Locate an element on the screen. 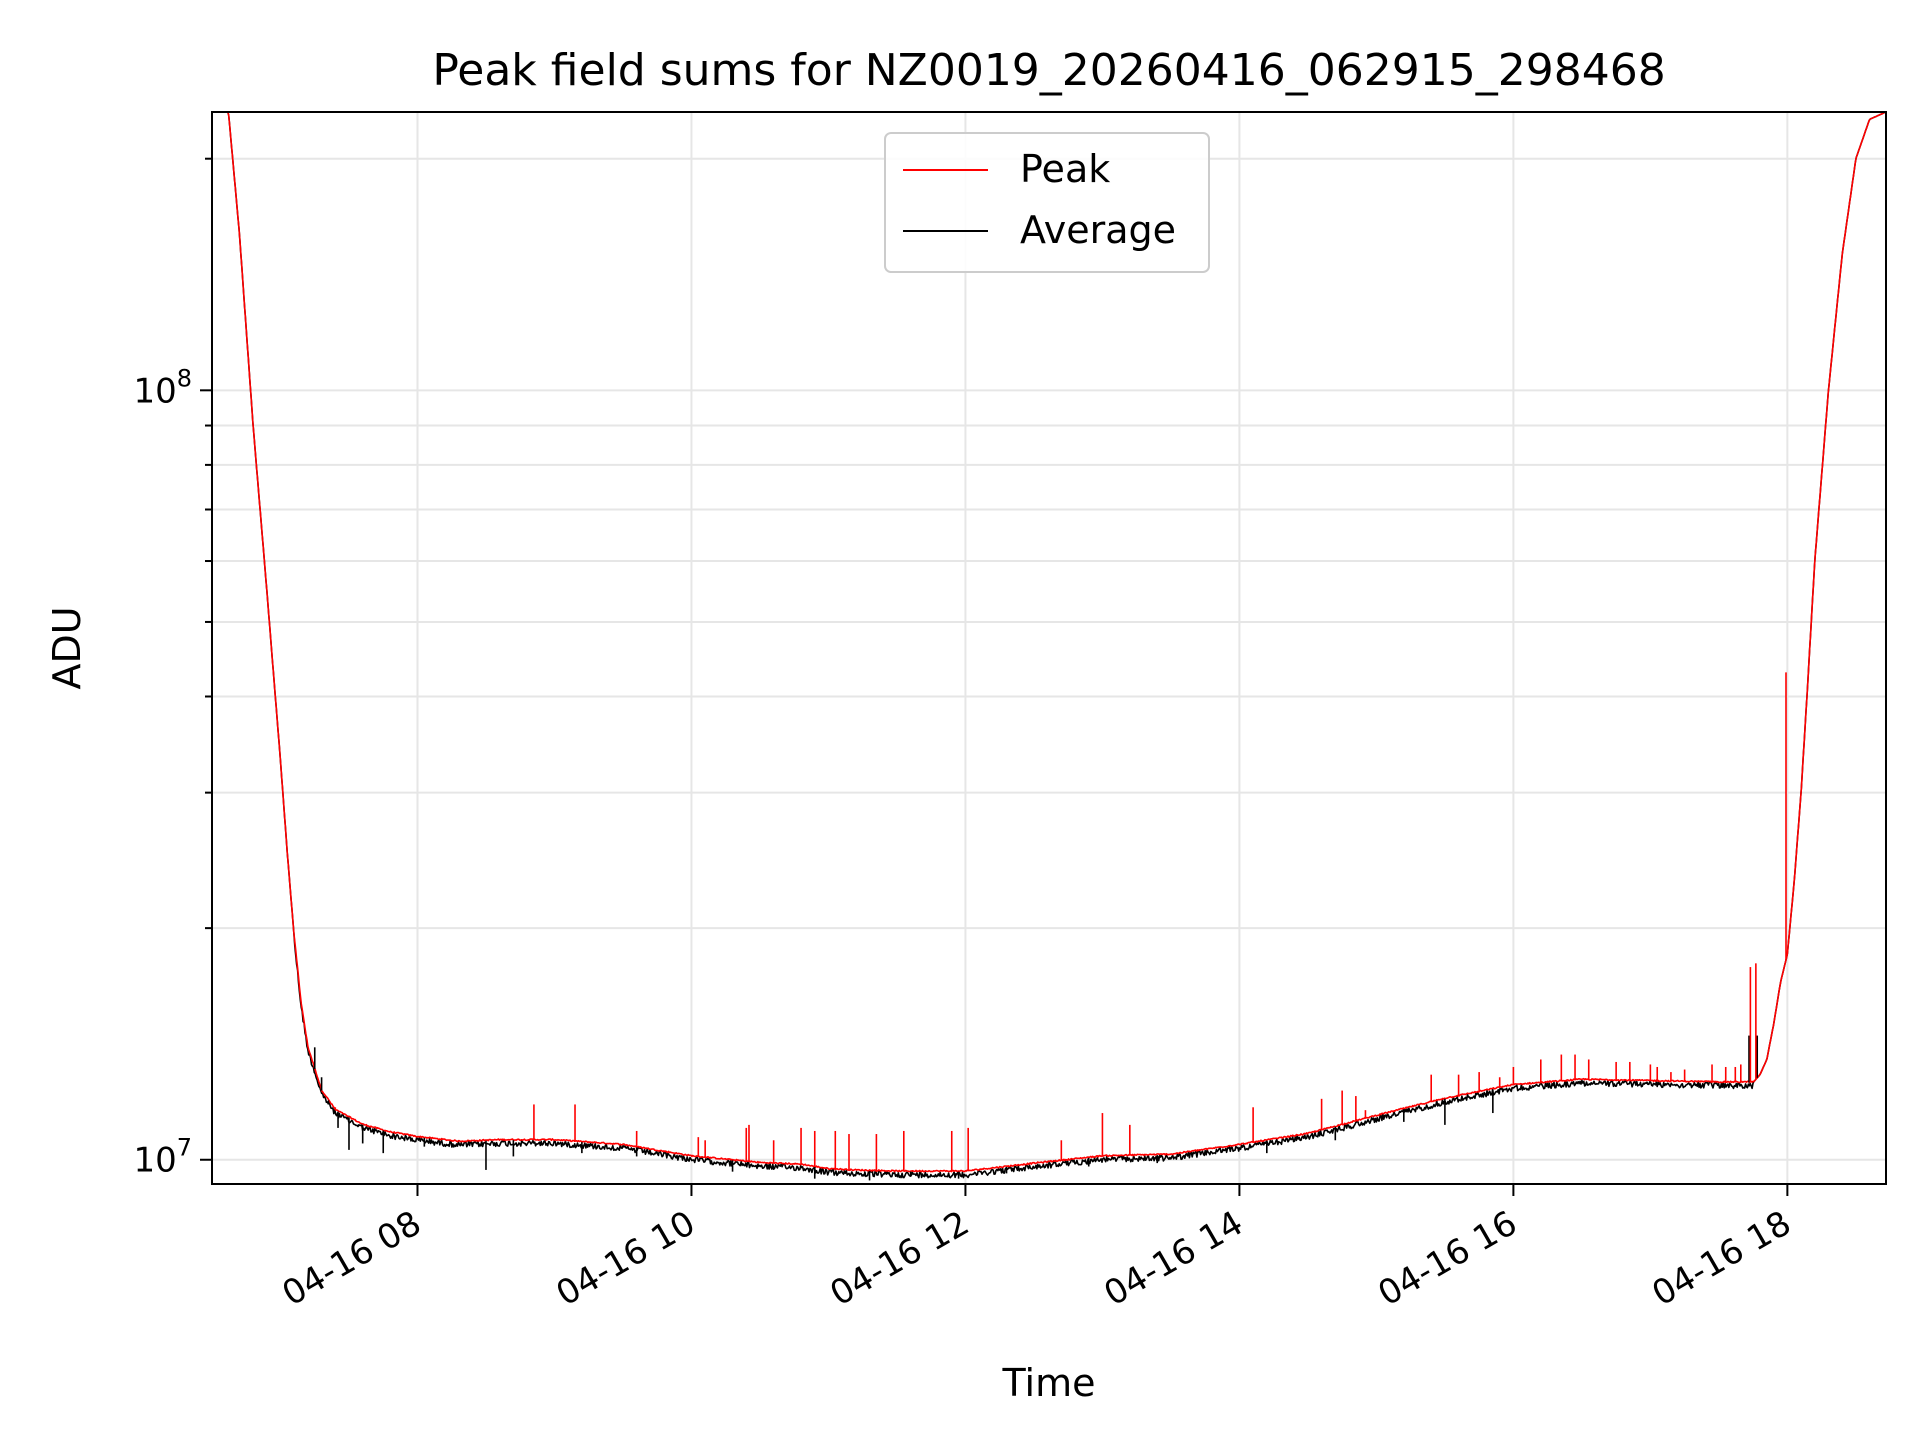  legend-box is located at coordinates (1047, 202).